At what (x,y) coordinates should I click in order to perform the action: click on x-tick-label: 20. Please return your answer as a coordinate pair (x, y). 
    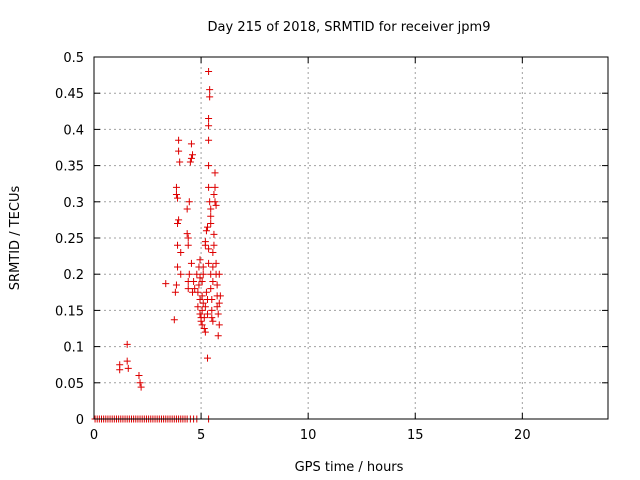
    Looking at the image, I should click on (522, 435).